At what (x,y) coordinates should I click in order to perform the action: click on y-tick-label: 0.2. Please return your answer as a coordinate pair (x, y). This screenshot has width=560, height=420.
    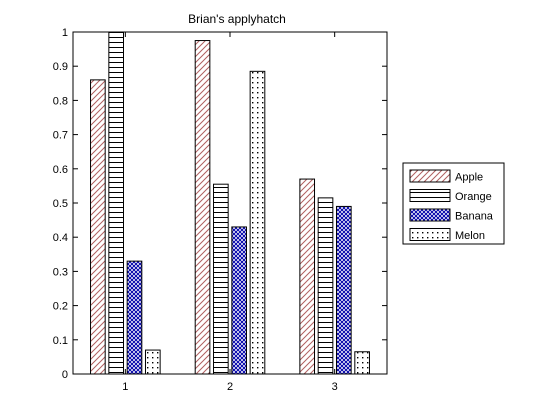
    Looking at the image, I should click on (60, 307).